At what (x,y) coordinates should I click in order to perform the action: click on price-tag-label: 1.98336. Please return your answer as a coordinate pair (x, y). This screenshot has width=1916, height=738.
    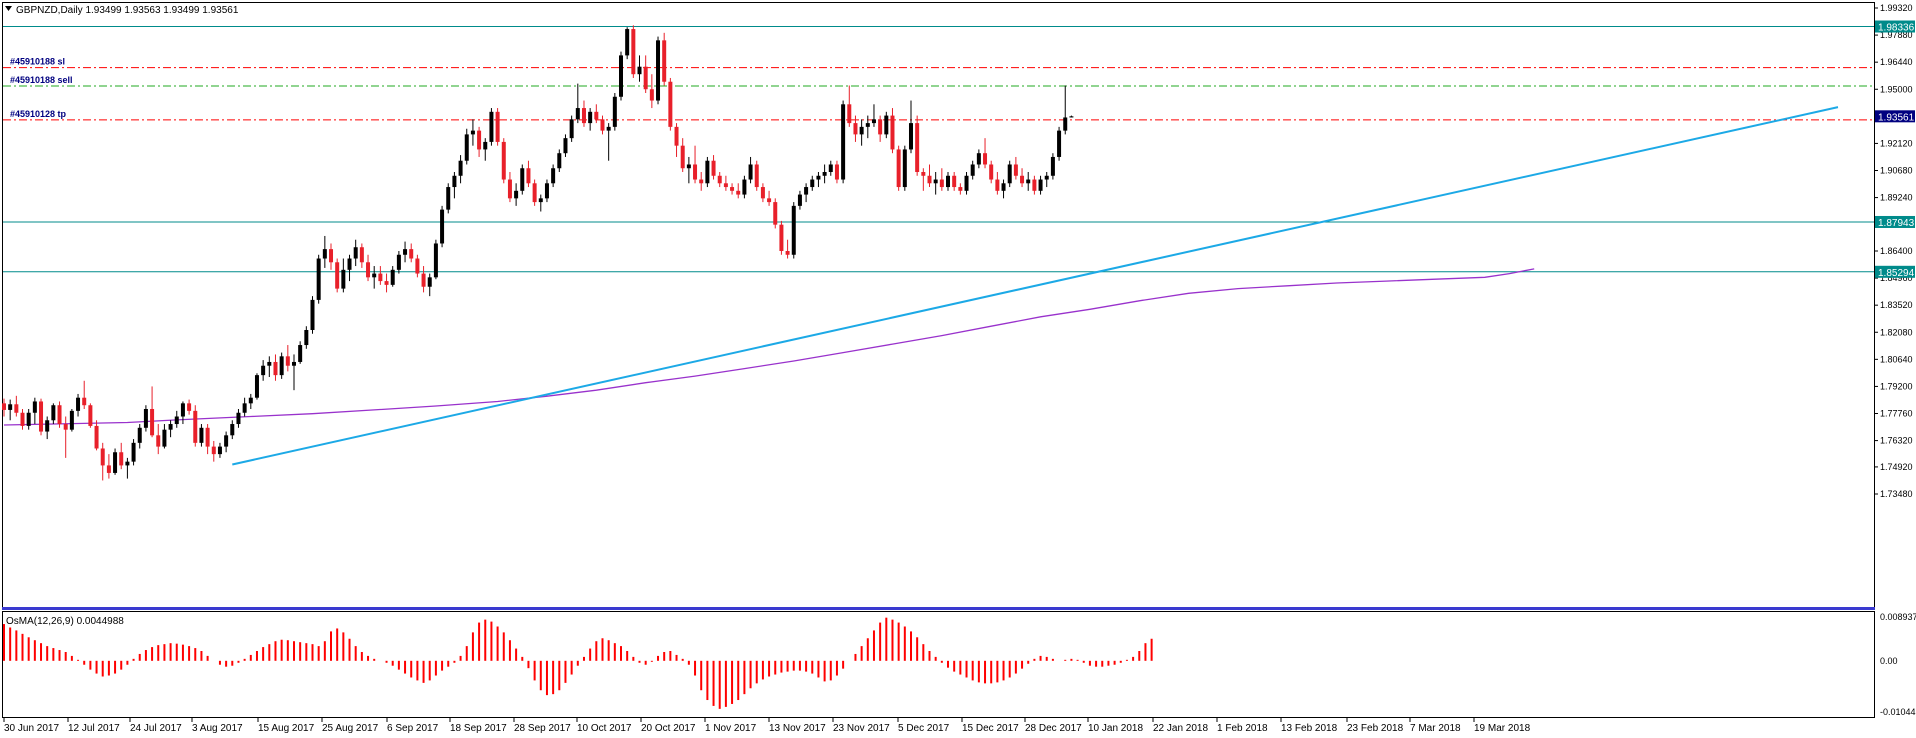
    Looking at the image, I should click on (1896, 28).